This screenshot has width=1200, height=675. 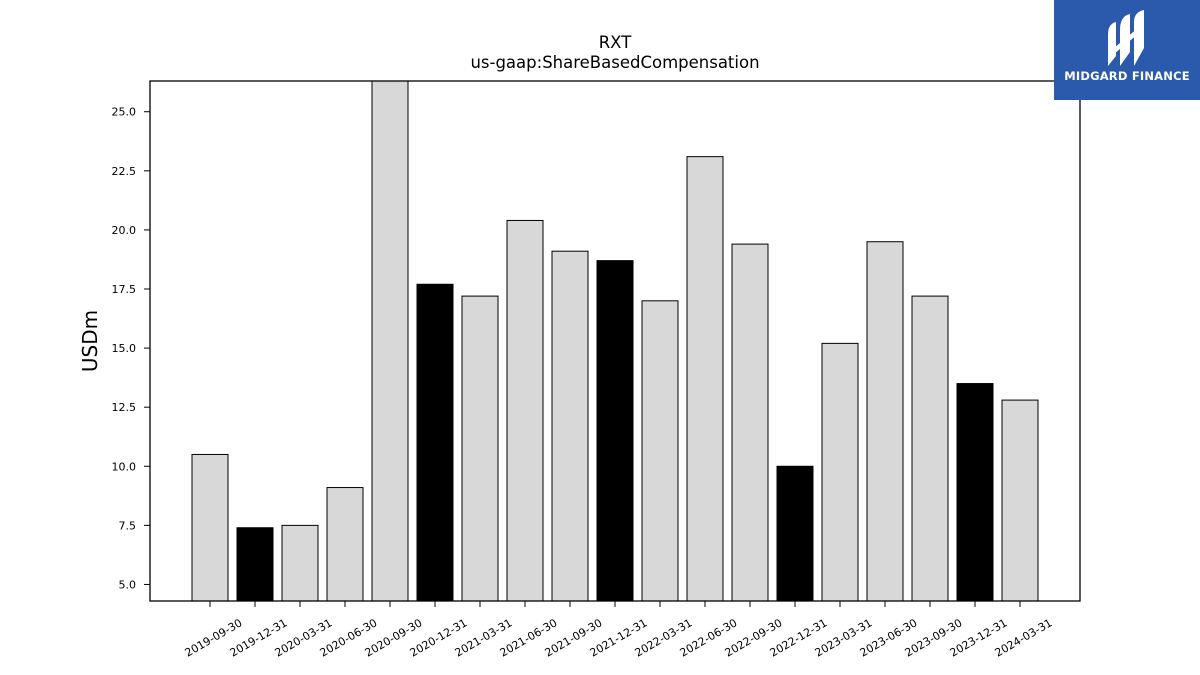 What do you see at coordinates (124, 289) in the screenshot?
I see `y-tick-label: 17.5` at bounding box center [124, 289].